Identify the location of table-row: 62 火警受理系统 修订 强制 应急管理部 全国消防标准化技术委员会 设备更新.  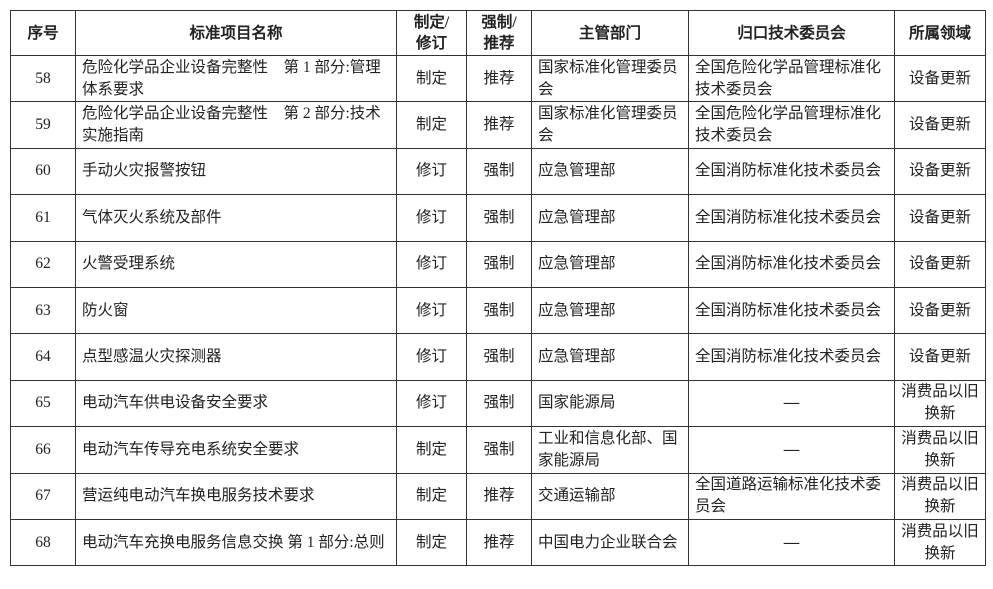
(498, 264).